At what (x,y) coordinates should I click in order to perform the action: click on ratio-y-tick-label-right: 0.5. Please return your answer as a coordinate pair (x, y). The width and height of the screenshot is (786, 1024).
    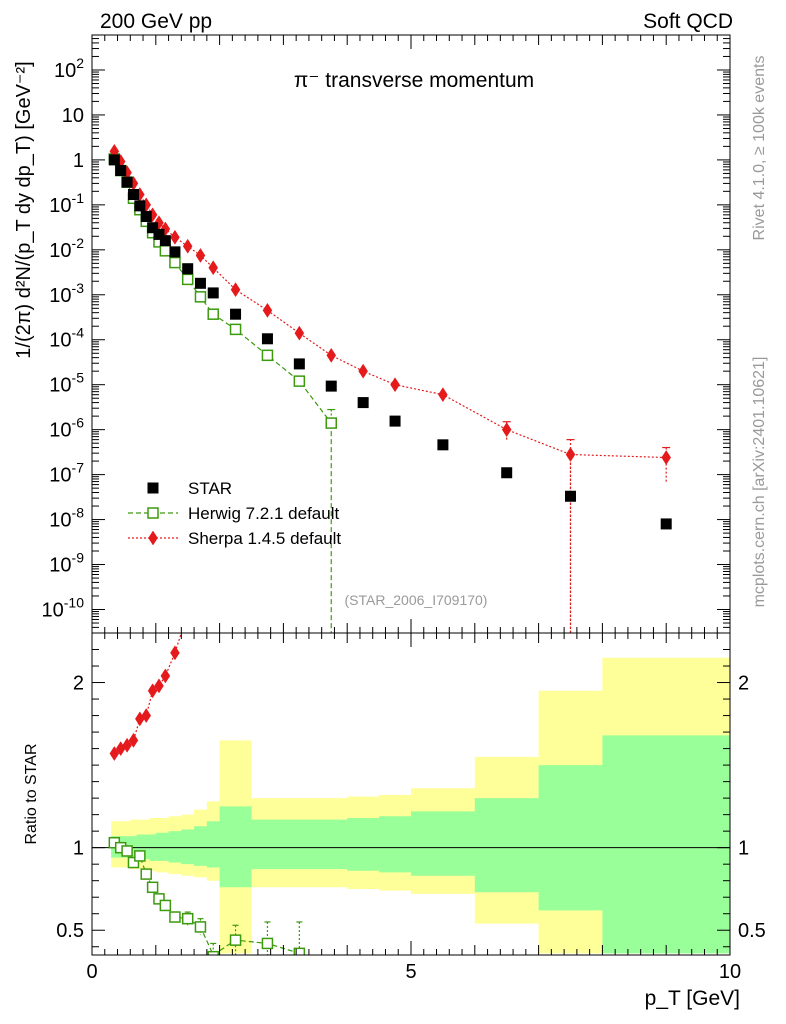
    Looking at the image, I should click on (752, 931).